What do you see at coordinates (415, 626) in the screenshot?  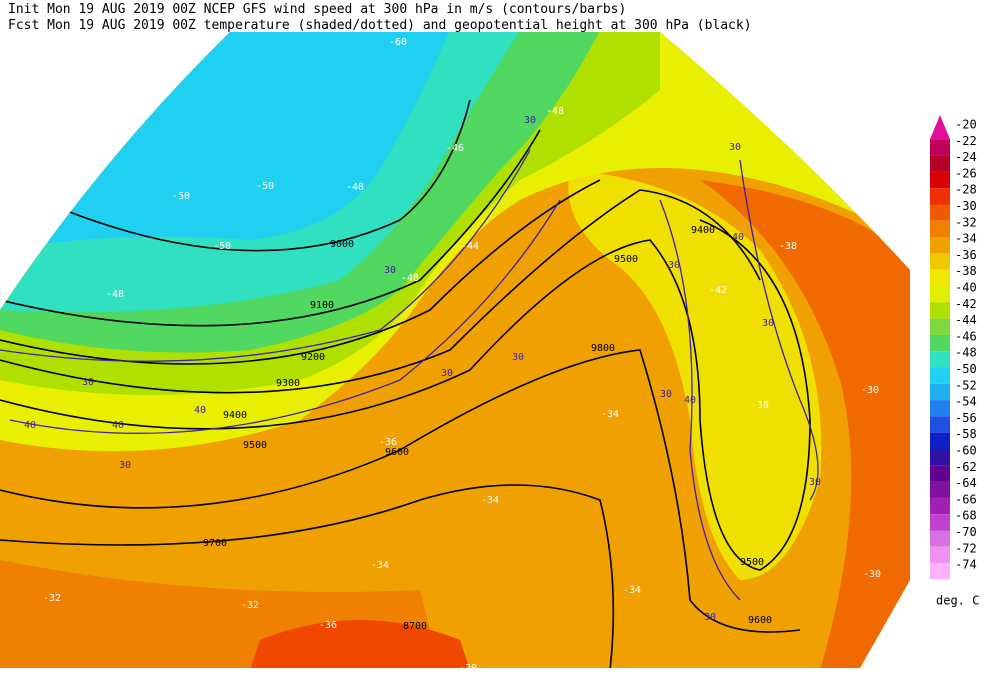 I see `height-label: 8700` at bounding box center [415, 626].